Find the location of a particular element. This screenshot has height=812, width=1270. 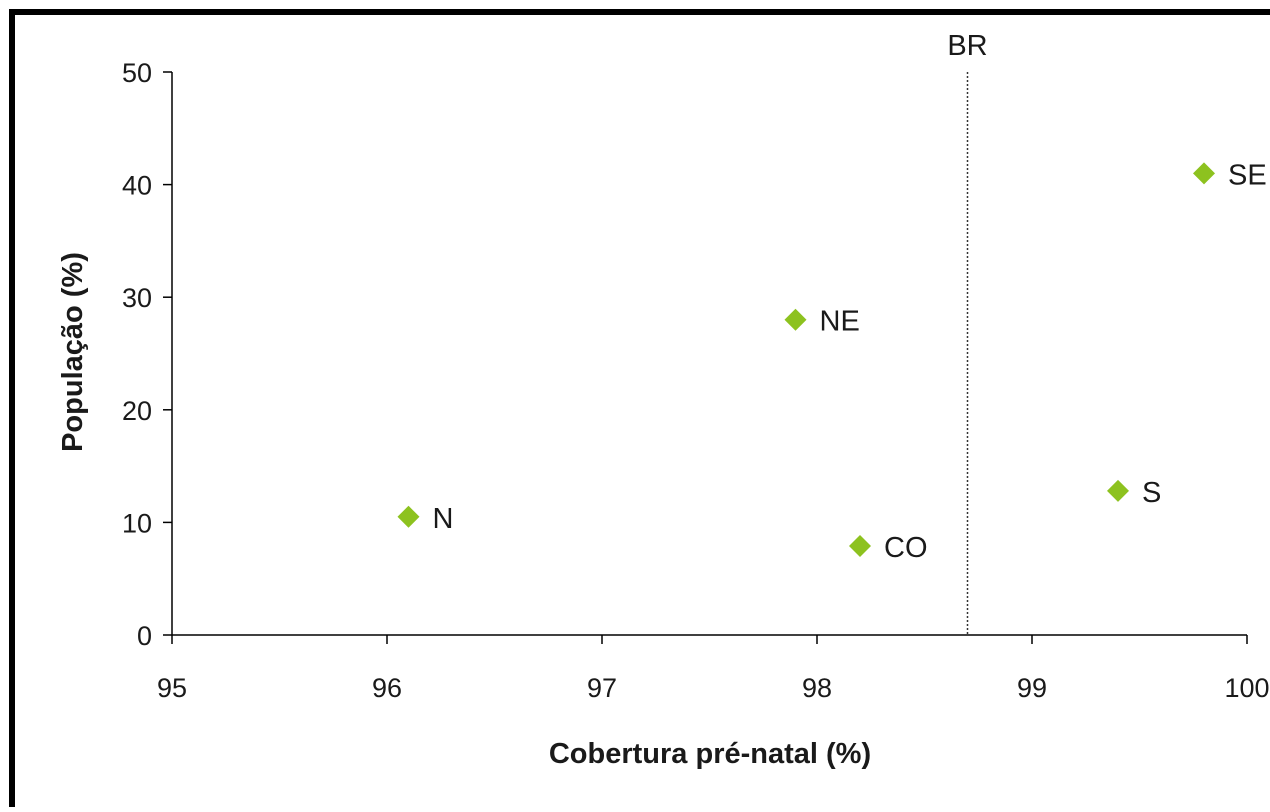

x-axis-title: Cobertura pré-natal (%) is located at coordinates (710, 754).